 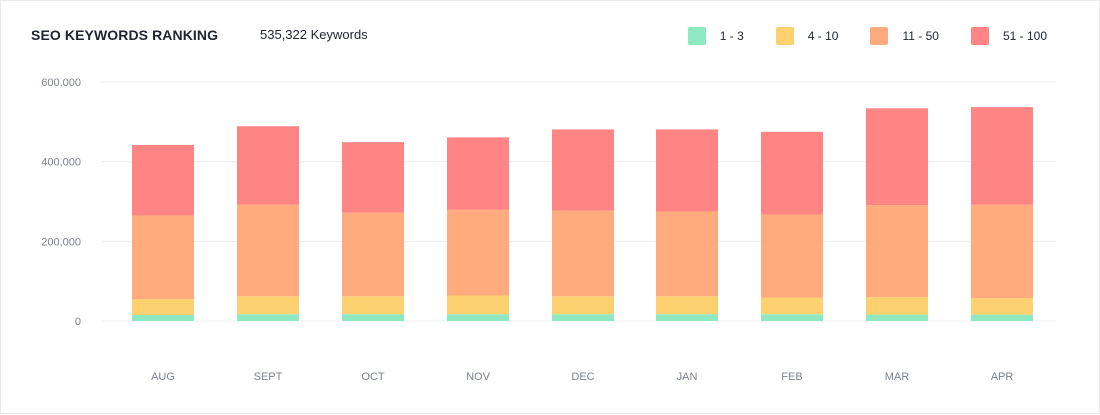 I want to click on y-tick-label: 400,000, so click(x=61, y=163).